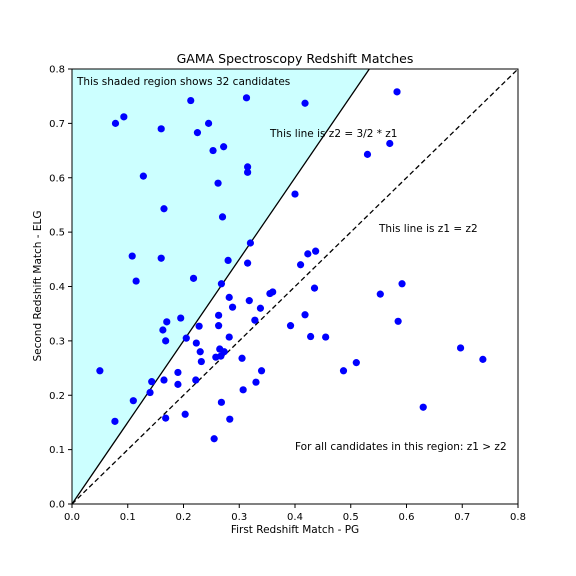 This screenshot has width=576, height=576. I want to click on x-tick-label: 0.8, so click(518, 517).